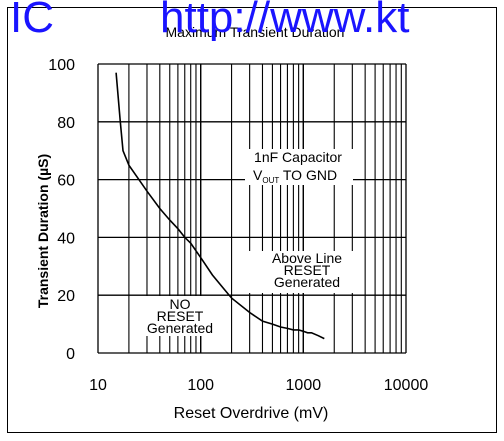 This screenshot has width=504, height=441. What do you see at coordinates (307, 282) in the screenshot?
I see `above-line-line-3: Generated` at bounding box center [307, 282].